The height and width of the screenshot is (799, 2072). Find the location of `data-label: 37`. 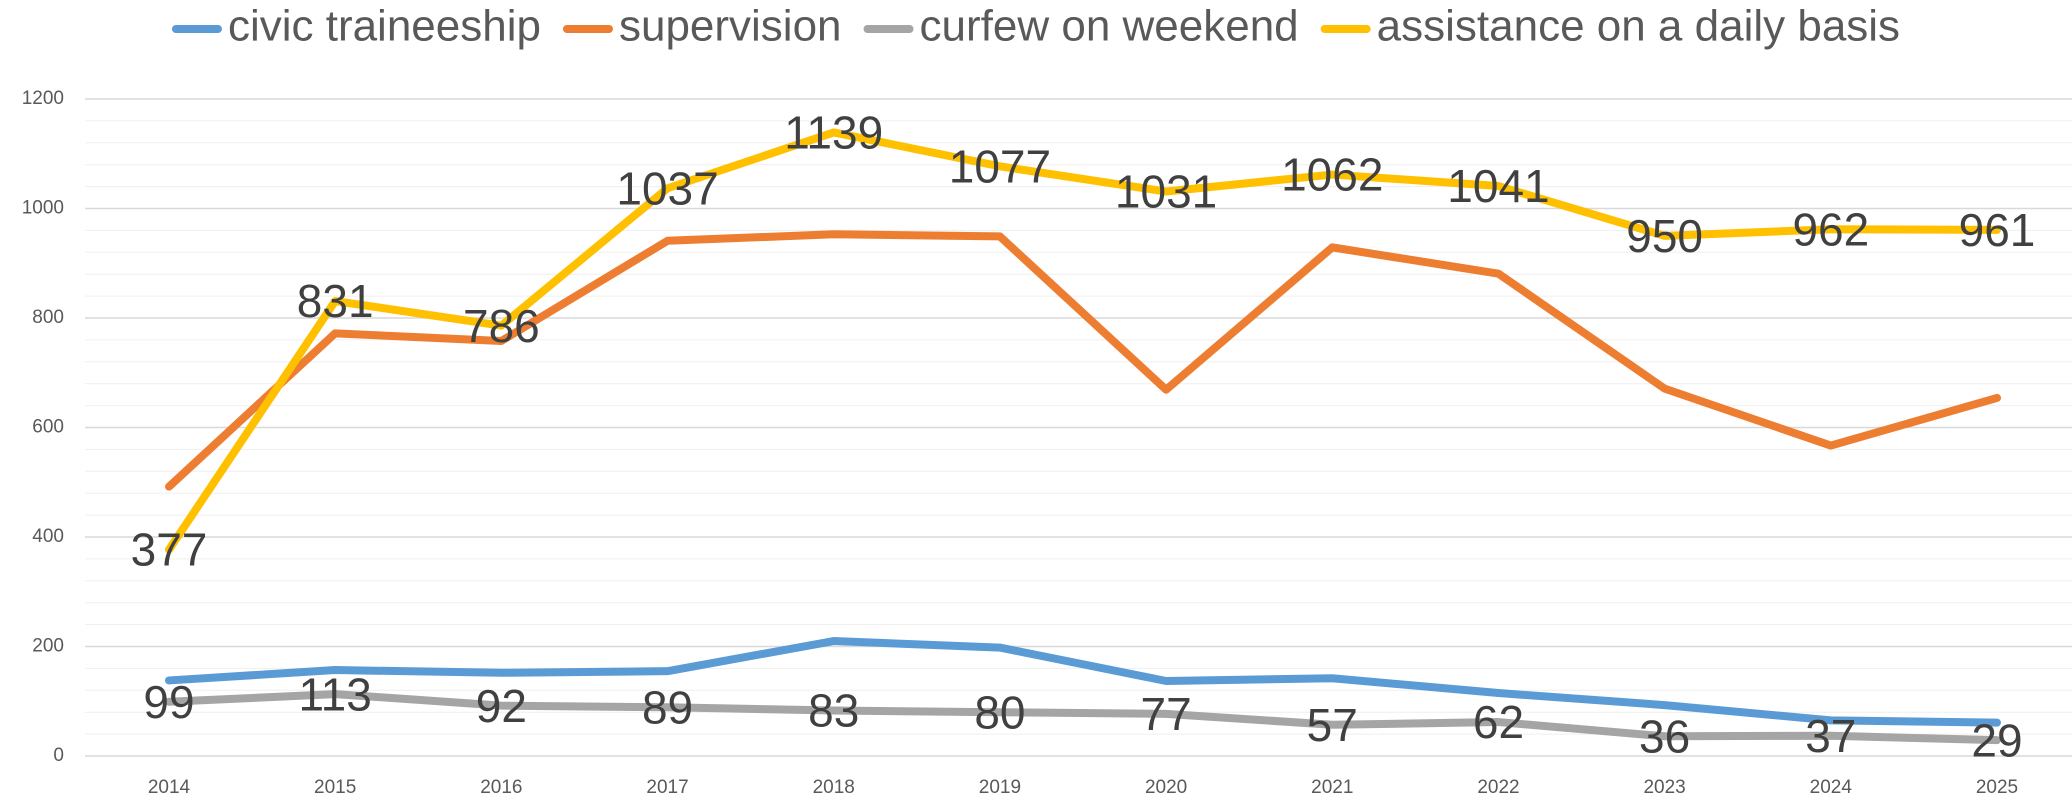

data-label: 37 is located at coordinates (1830, 736).